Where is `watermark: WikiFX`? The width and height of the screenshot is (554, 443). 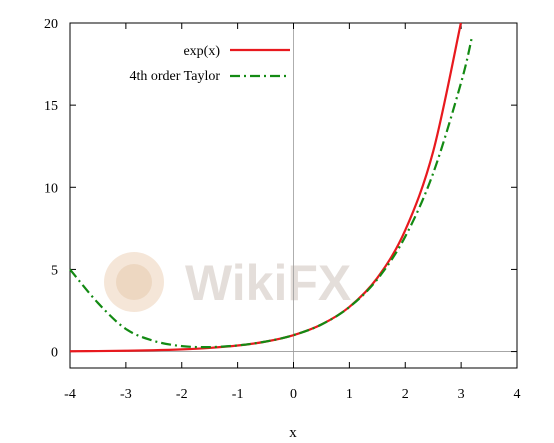
watermark: WikiFX is located at coordinates (227, 282).